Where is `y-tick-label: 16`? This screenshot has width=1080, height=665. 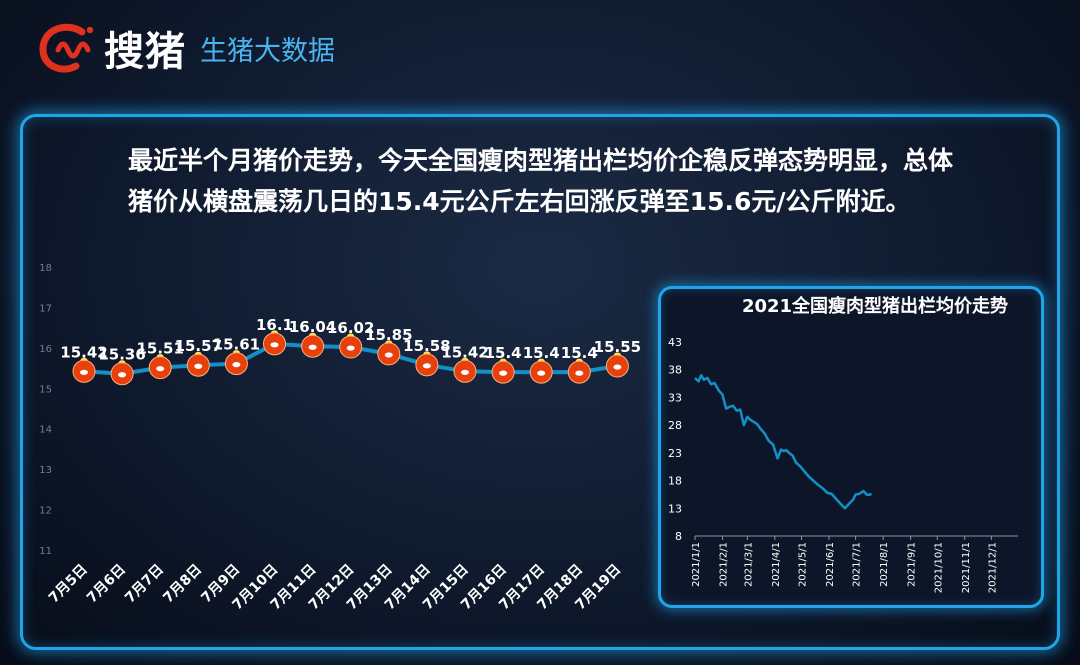 y-tick-label: 16 is located at coordinates (45, 349).